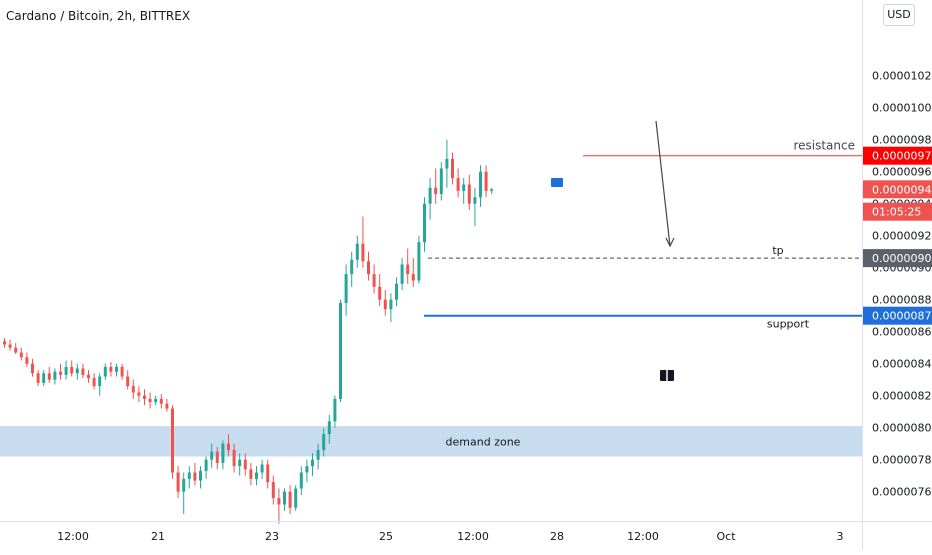  What do you see at coordinates (98, 16) in the screenshot?
I see `chart-title: Cardano / Bitcoin, 2h, BITTREX` at bounding box center [98, 16].